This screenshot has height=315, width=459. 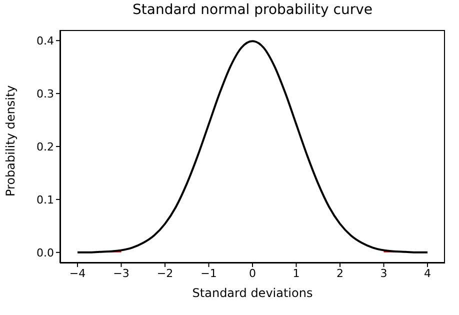 What do you see at coordinates (296, 273) in the screenshot?
I see `x-tick-label: 1` at bounding box center [296, 273].